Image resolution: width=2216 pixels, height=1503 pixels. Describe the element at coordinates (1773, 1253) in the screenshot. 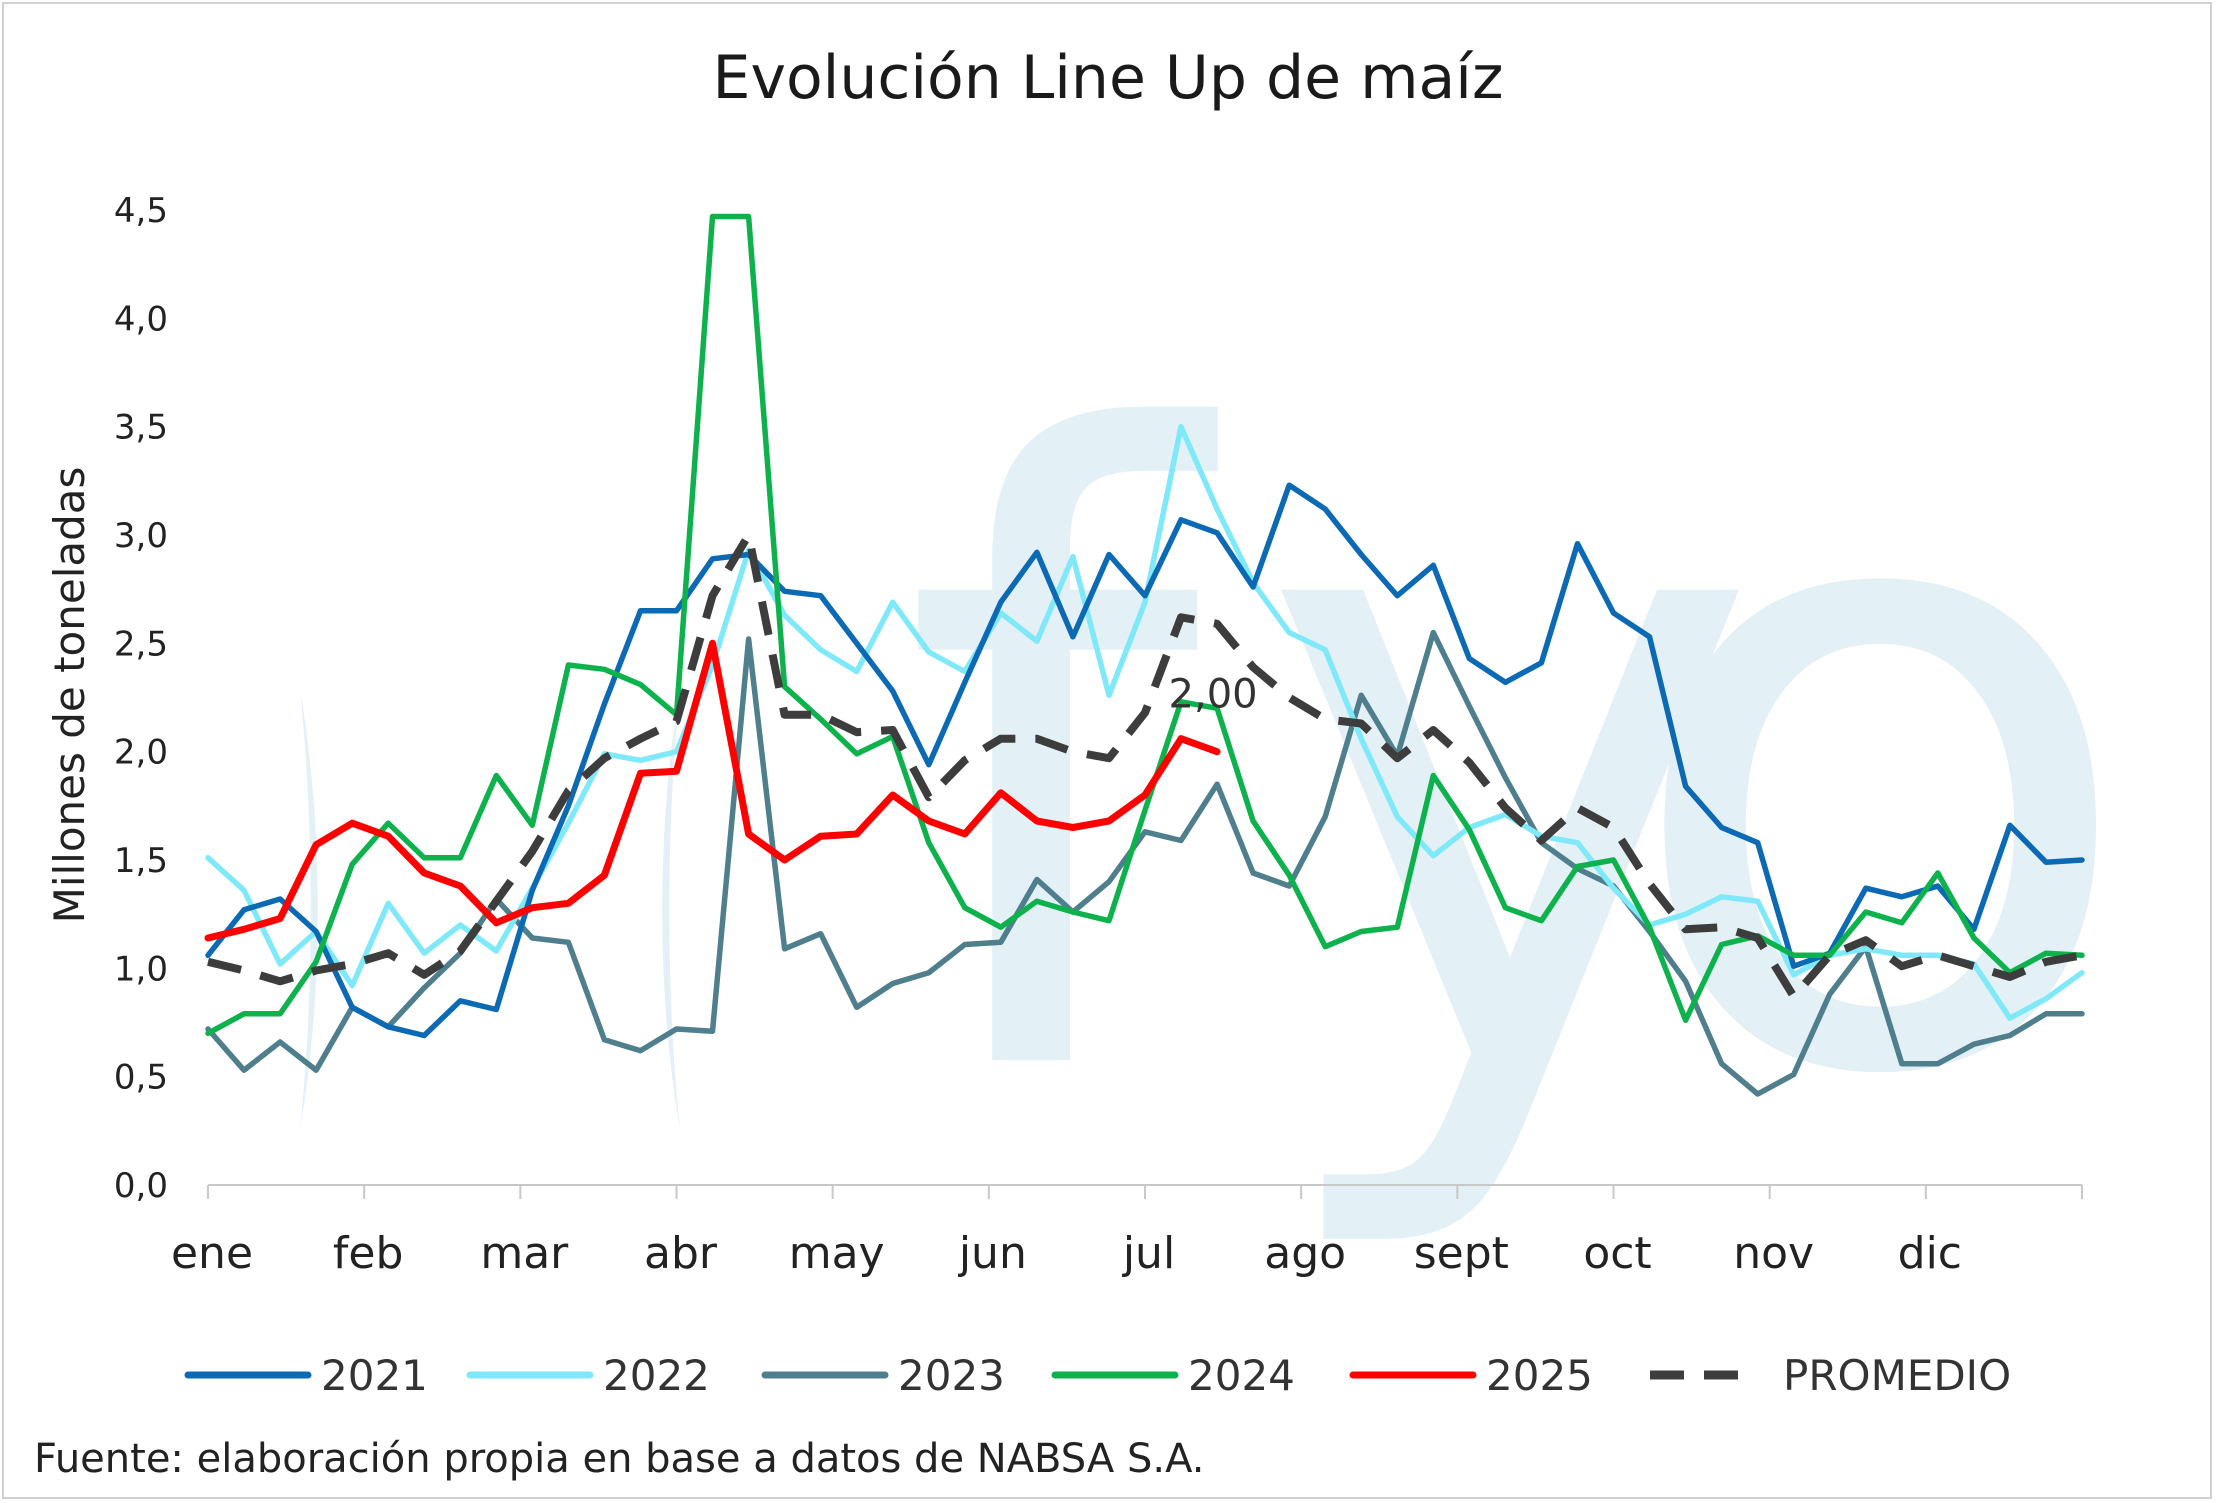

I see `x-tick-label: nov` at that location.